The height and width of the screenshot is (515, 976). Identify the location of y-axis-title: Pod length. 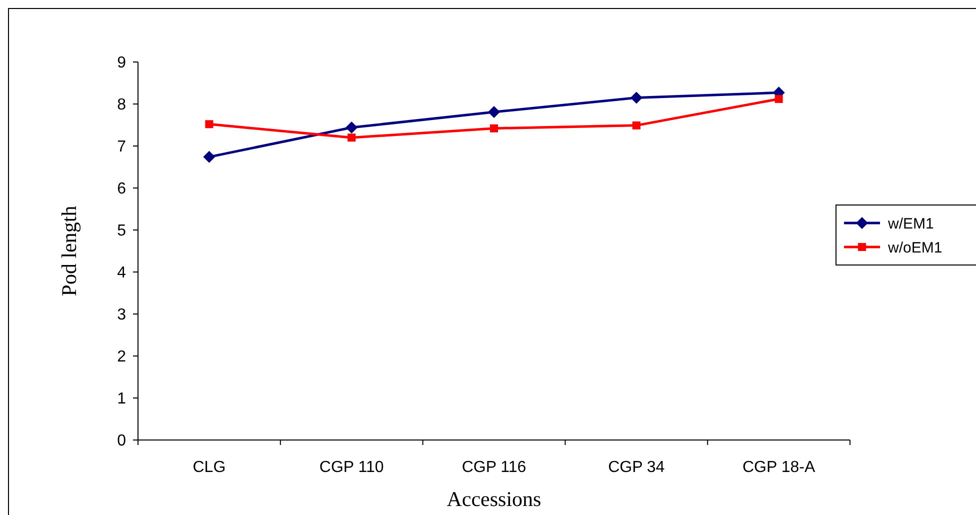
(69, 250).